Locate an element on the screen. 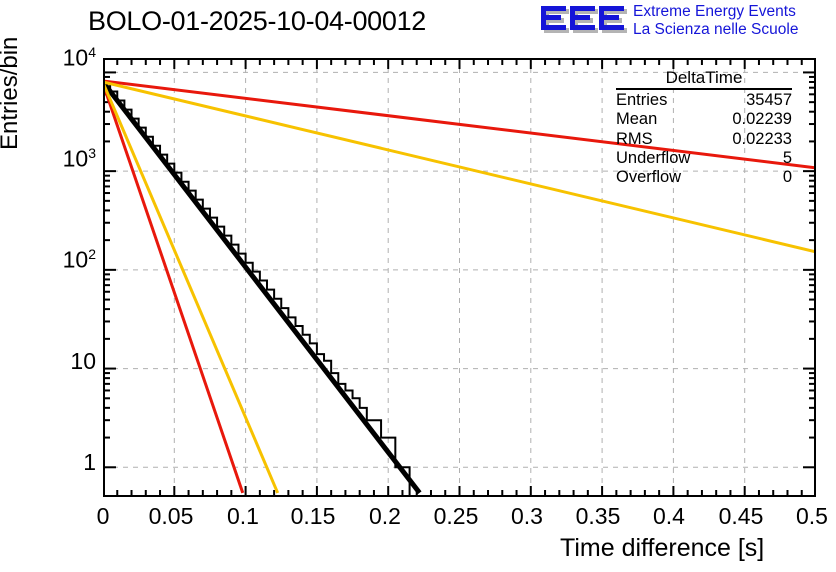 This screenshot has height=572, width=836. stats-row: Entries 35457 is located at coordinates (704, 100).